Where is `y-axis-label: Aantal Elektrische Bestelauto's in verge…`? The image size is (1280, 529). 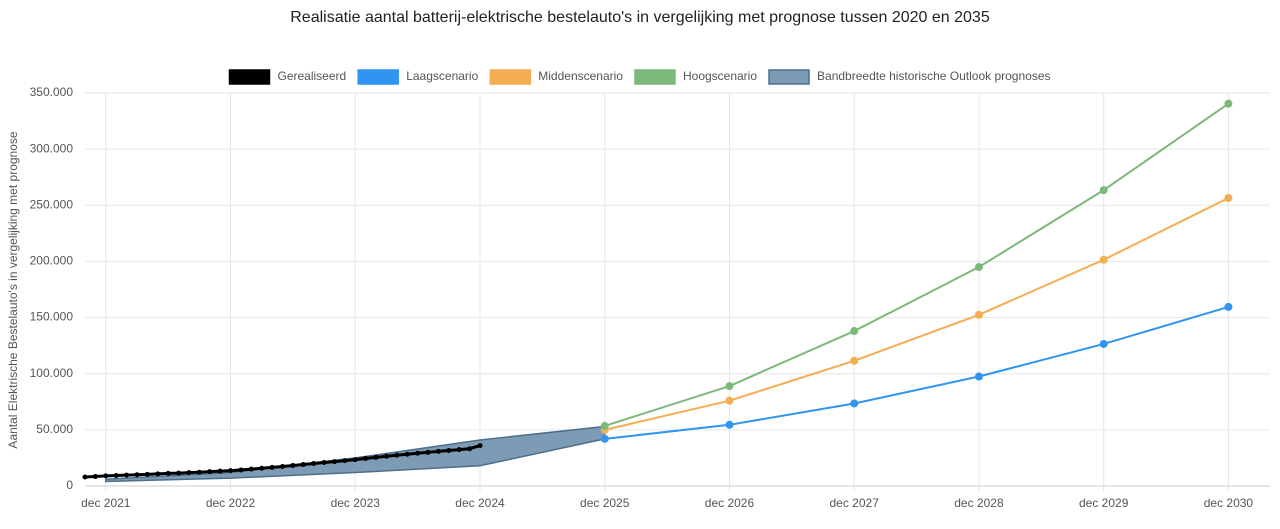 y-axis-label: Aantal Elektrische Bestelauto's in verge… is located at coordinates (13, 289).